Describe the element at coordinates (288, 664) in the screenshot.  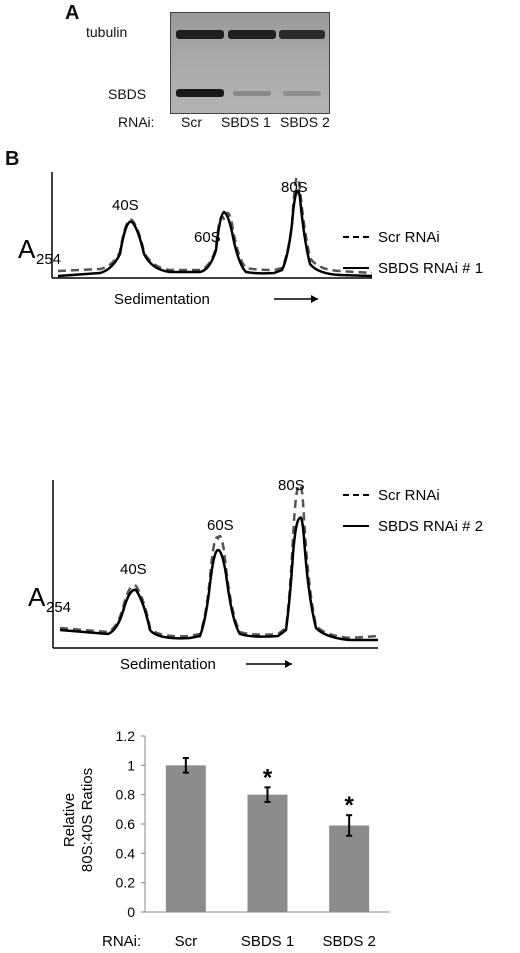
I see `profile-2-arrowhead` at that location.